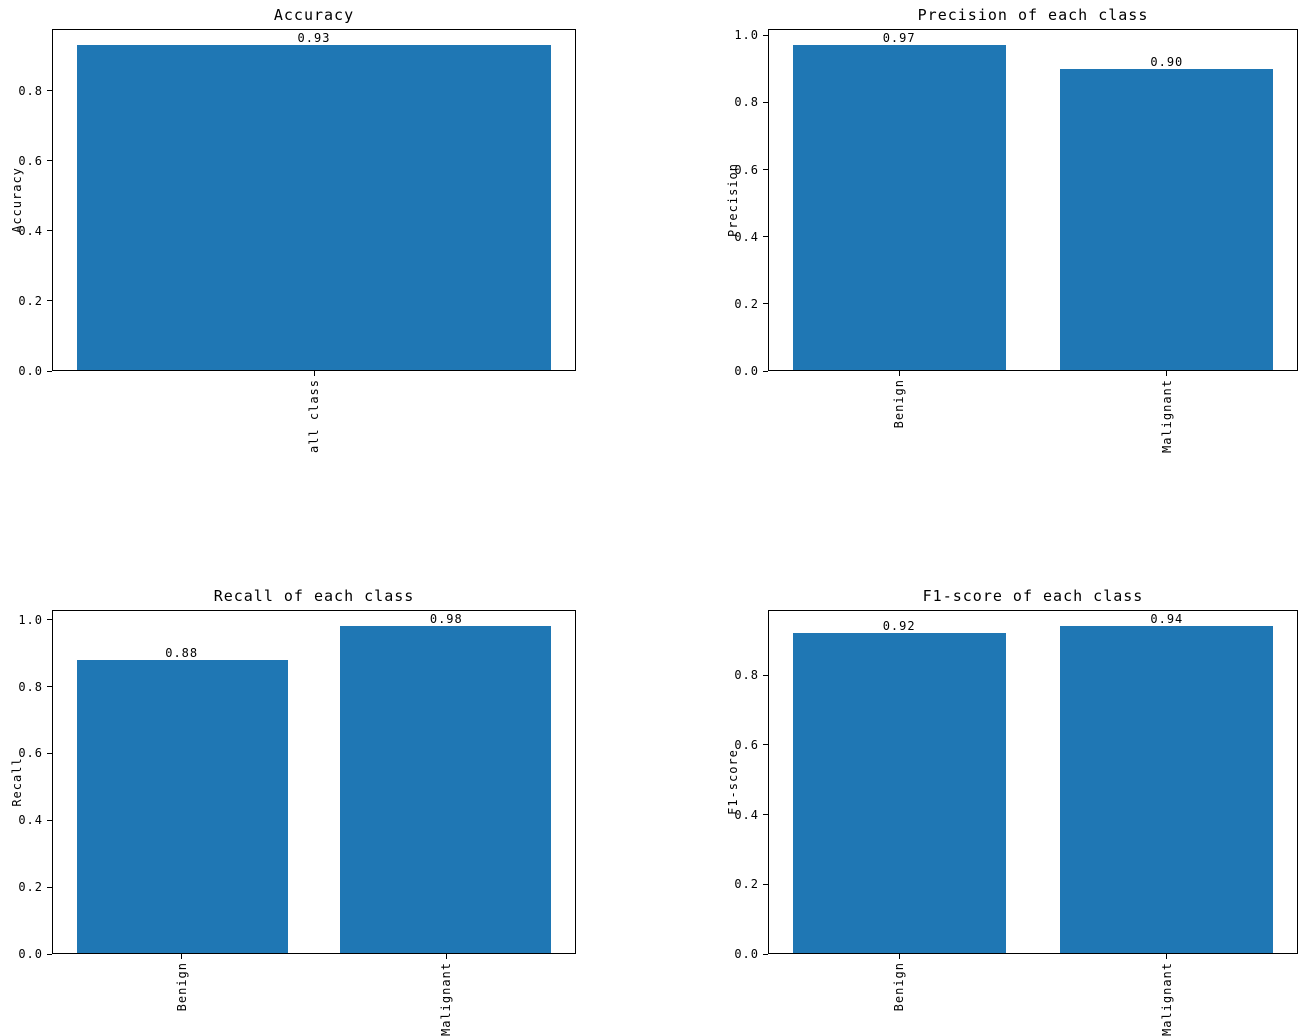 Image resolution: width=1308 pixels, height=1036 pixels. Describe the element at coordinates (314, 416) in the screenshot. I see `x-tick-label-text: all class` at that location.